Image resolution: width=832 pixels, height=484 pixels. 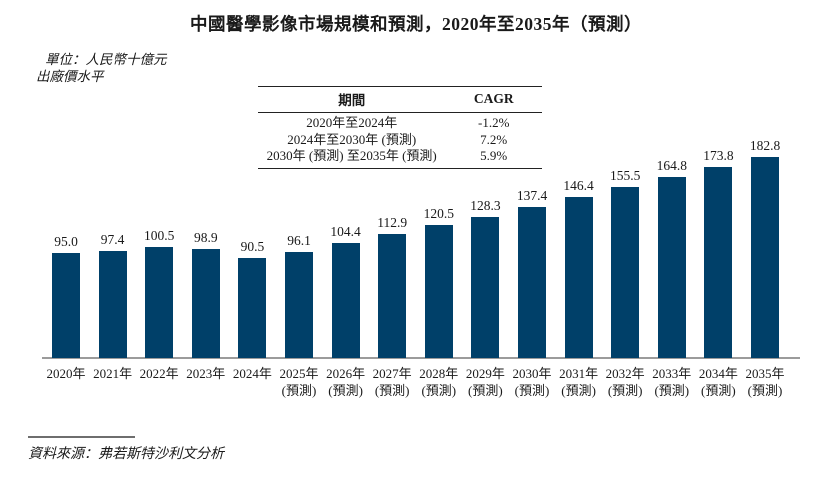 What do you see at coordinates (485, 373) in the screenshot?
I see `x-axis-year-label: 2029年` at bounding box center [485, 373].